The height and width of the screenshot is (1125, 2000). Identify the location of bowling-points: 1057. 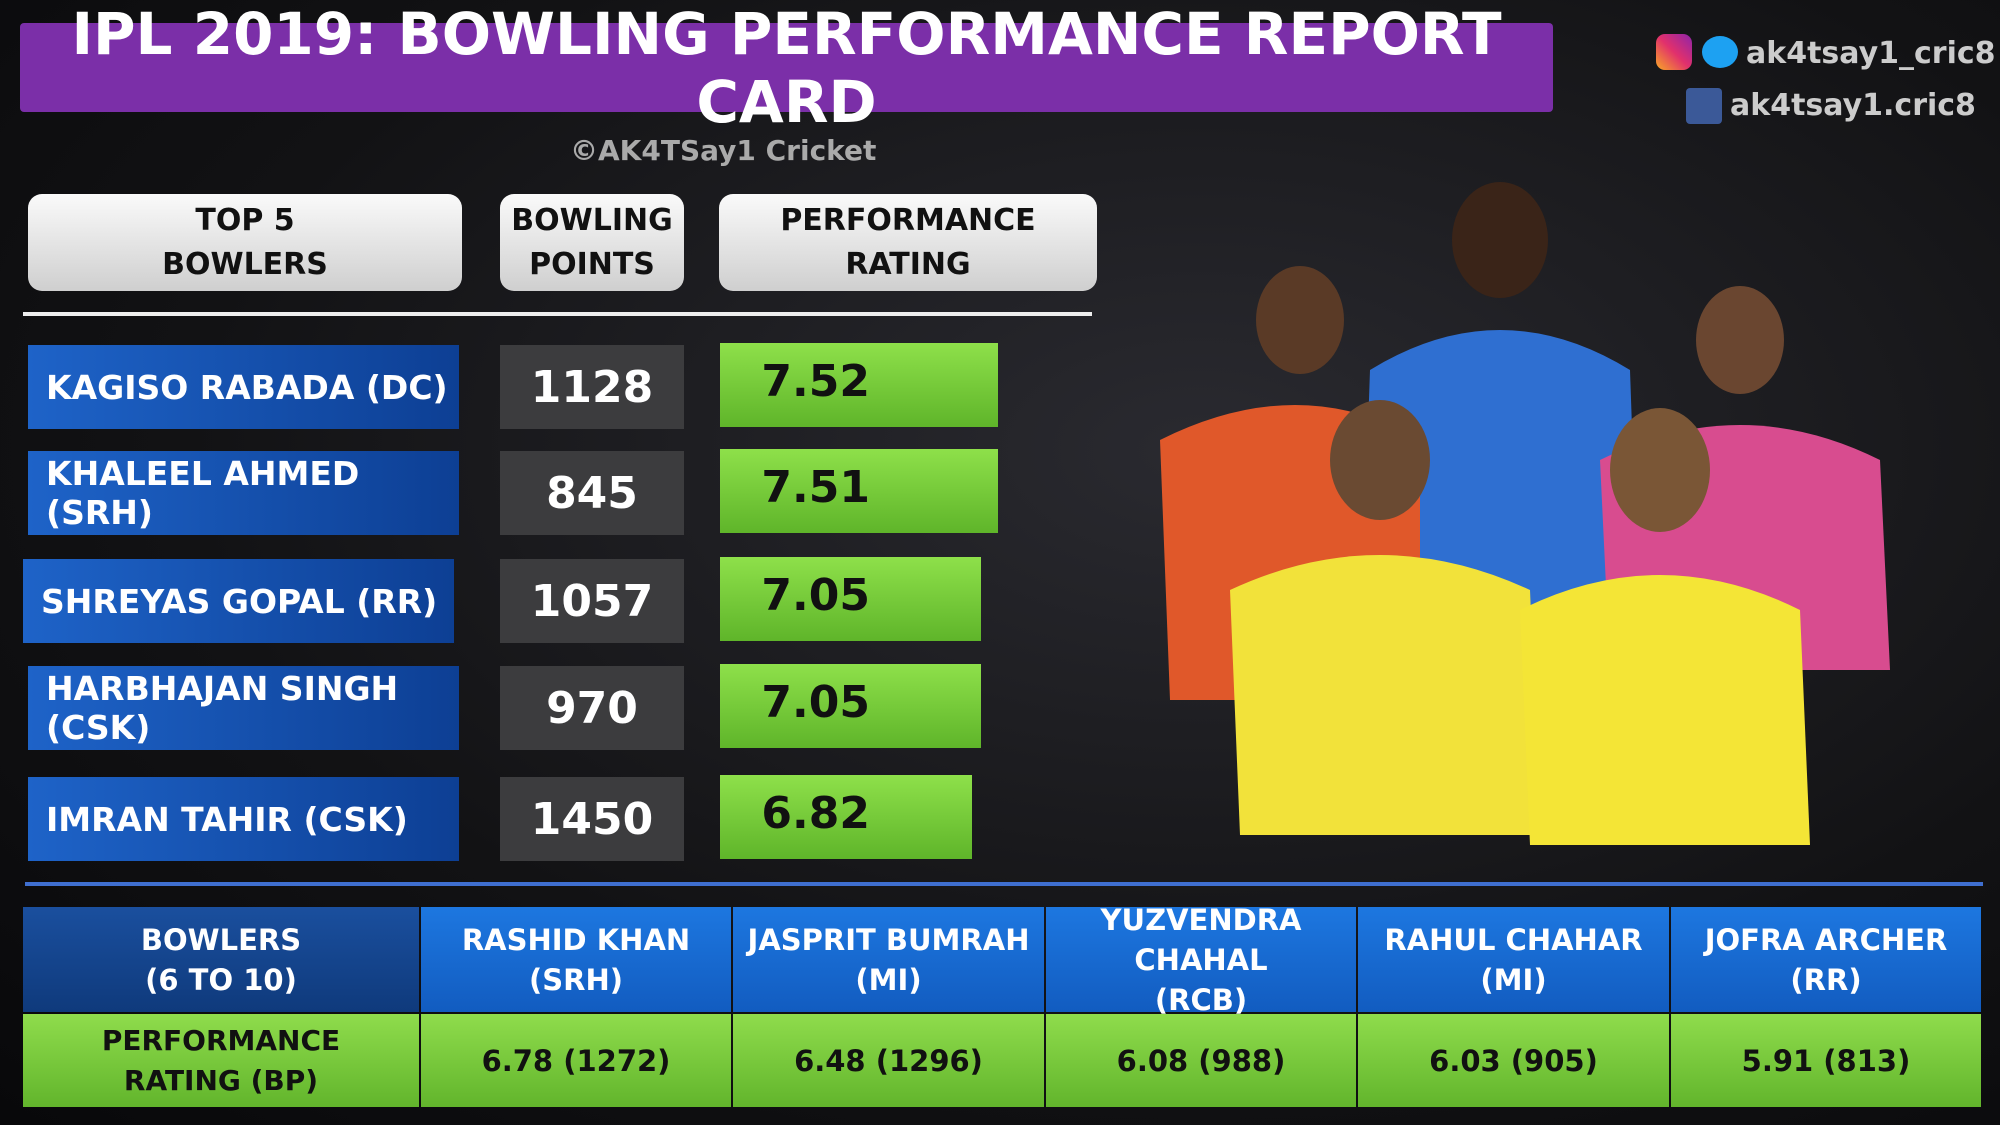
(592, 601).